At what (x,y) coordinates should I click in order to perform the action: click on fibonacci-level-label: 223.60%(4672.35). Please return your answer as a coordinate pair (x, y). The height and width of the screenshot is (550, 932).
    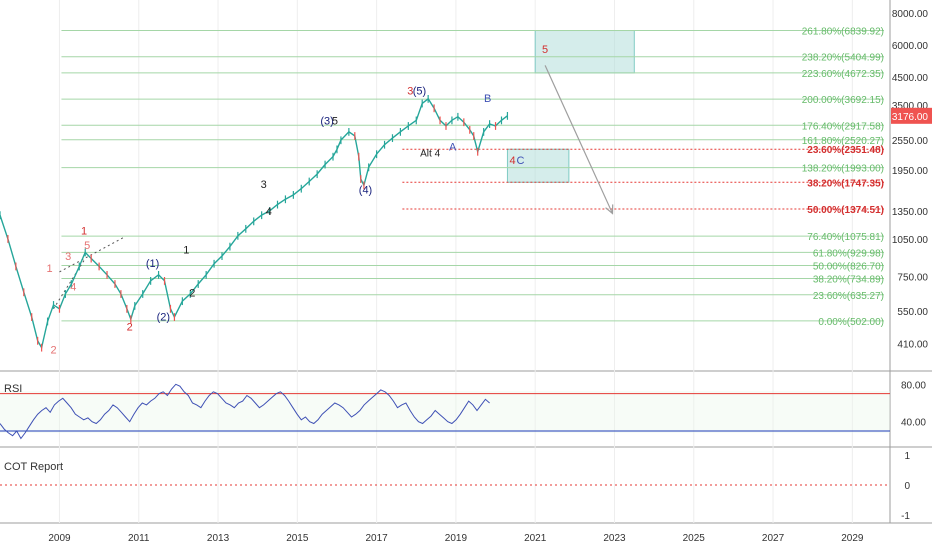
    Looking at the image, I should click on (843, 74).